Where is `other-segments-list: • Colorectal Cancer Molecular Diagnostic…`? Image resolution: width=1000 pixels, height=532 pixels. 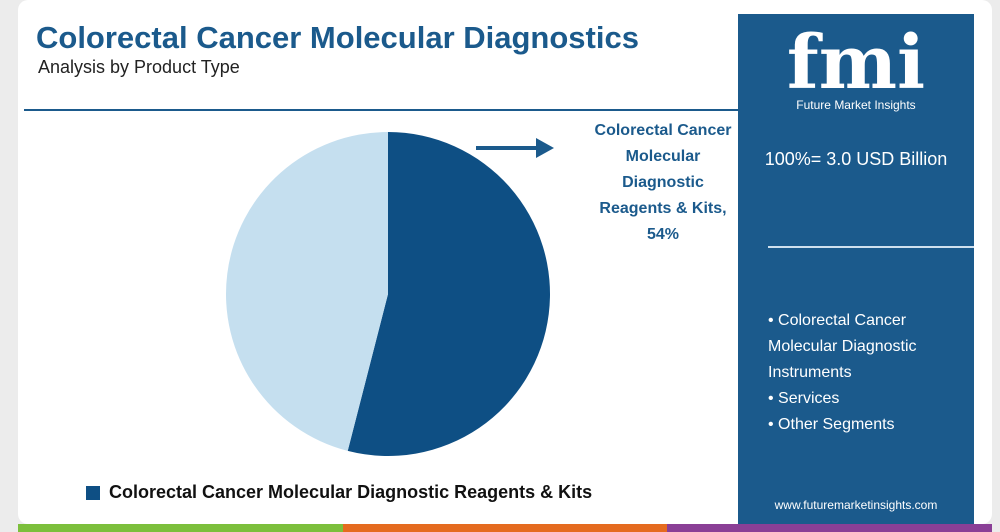
other-segments-list: • Colorectal Cancer Molecular Diagnostic… is located at coordinates (868, 373).